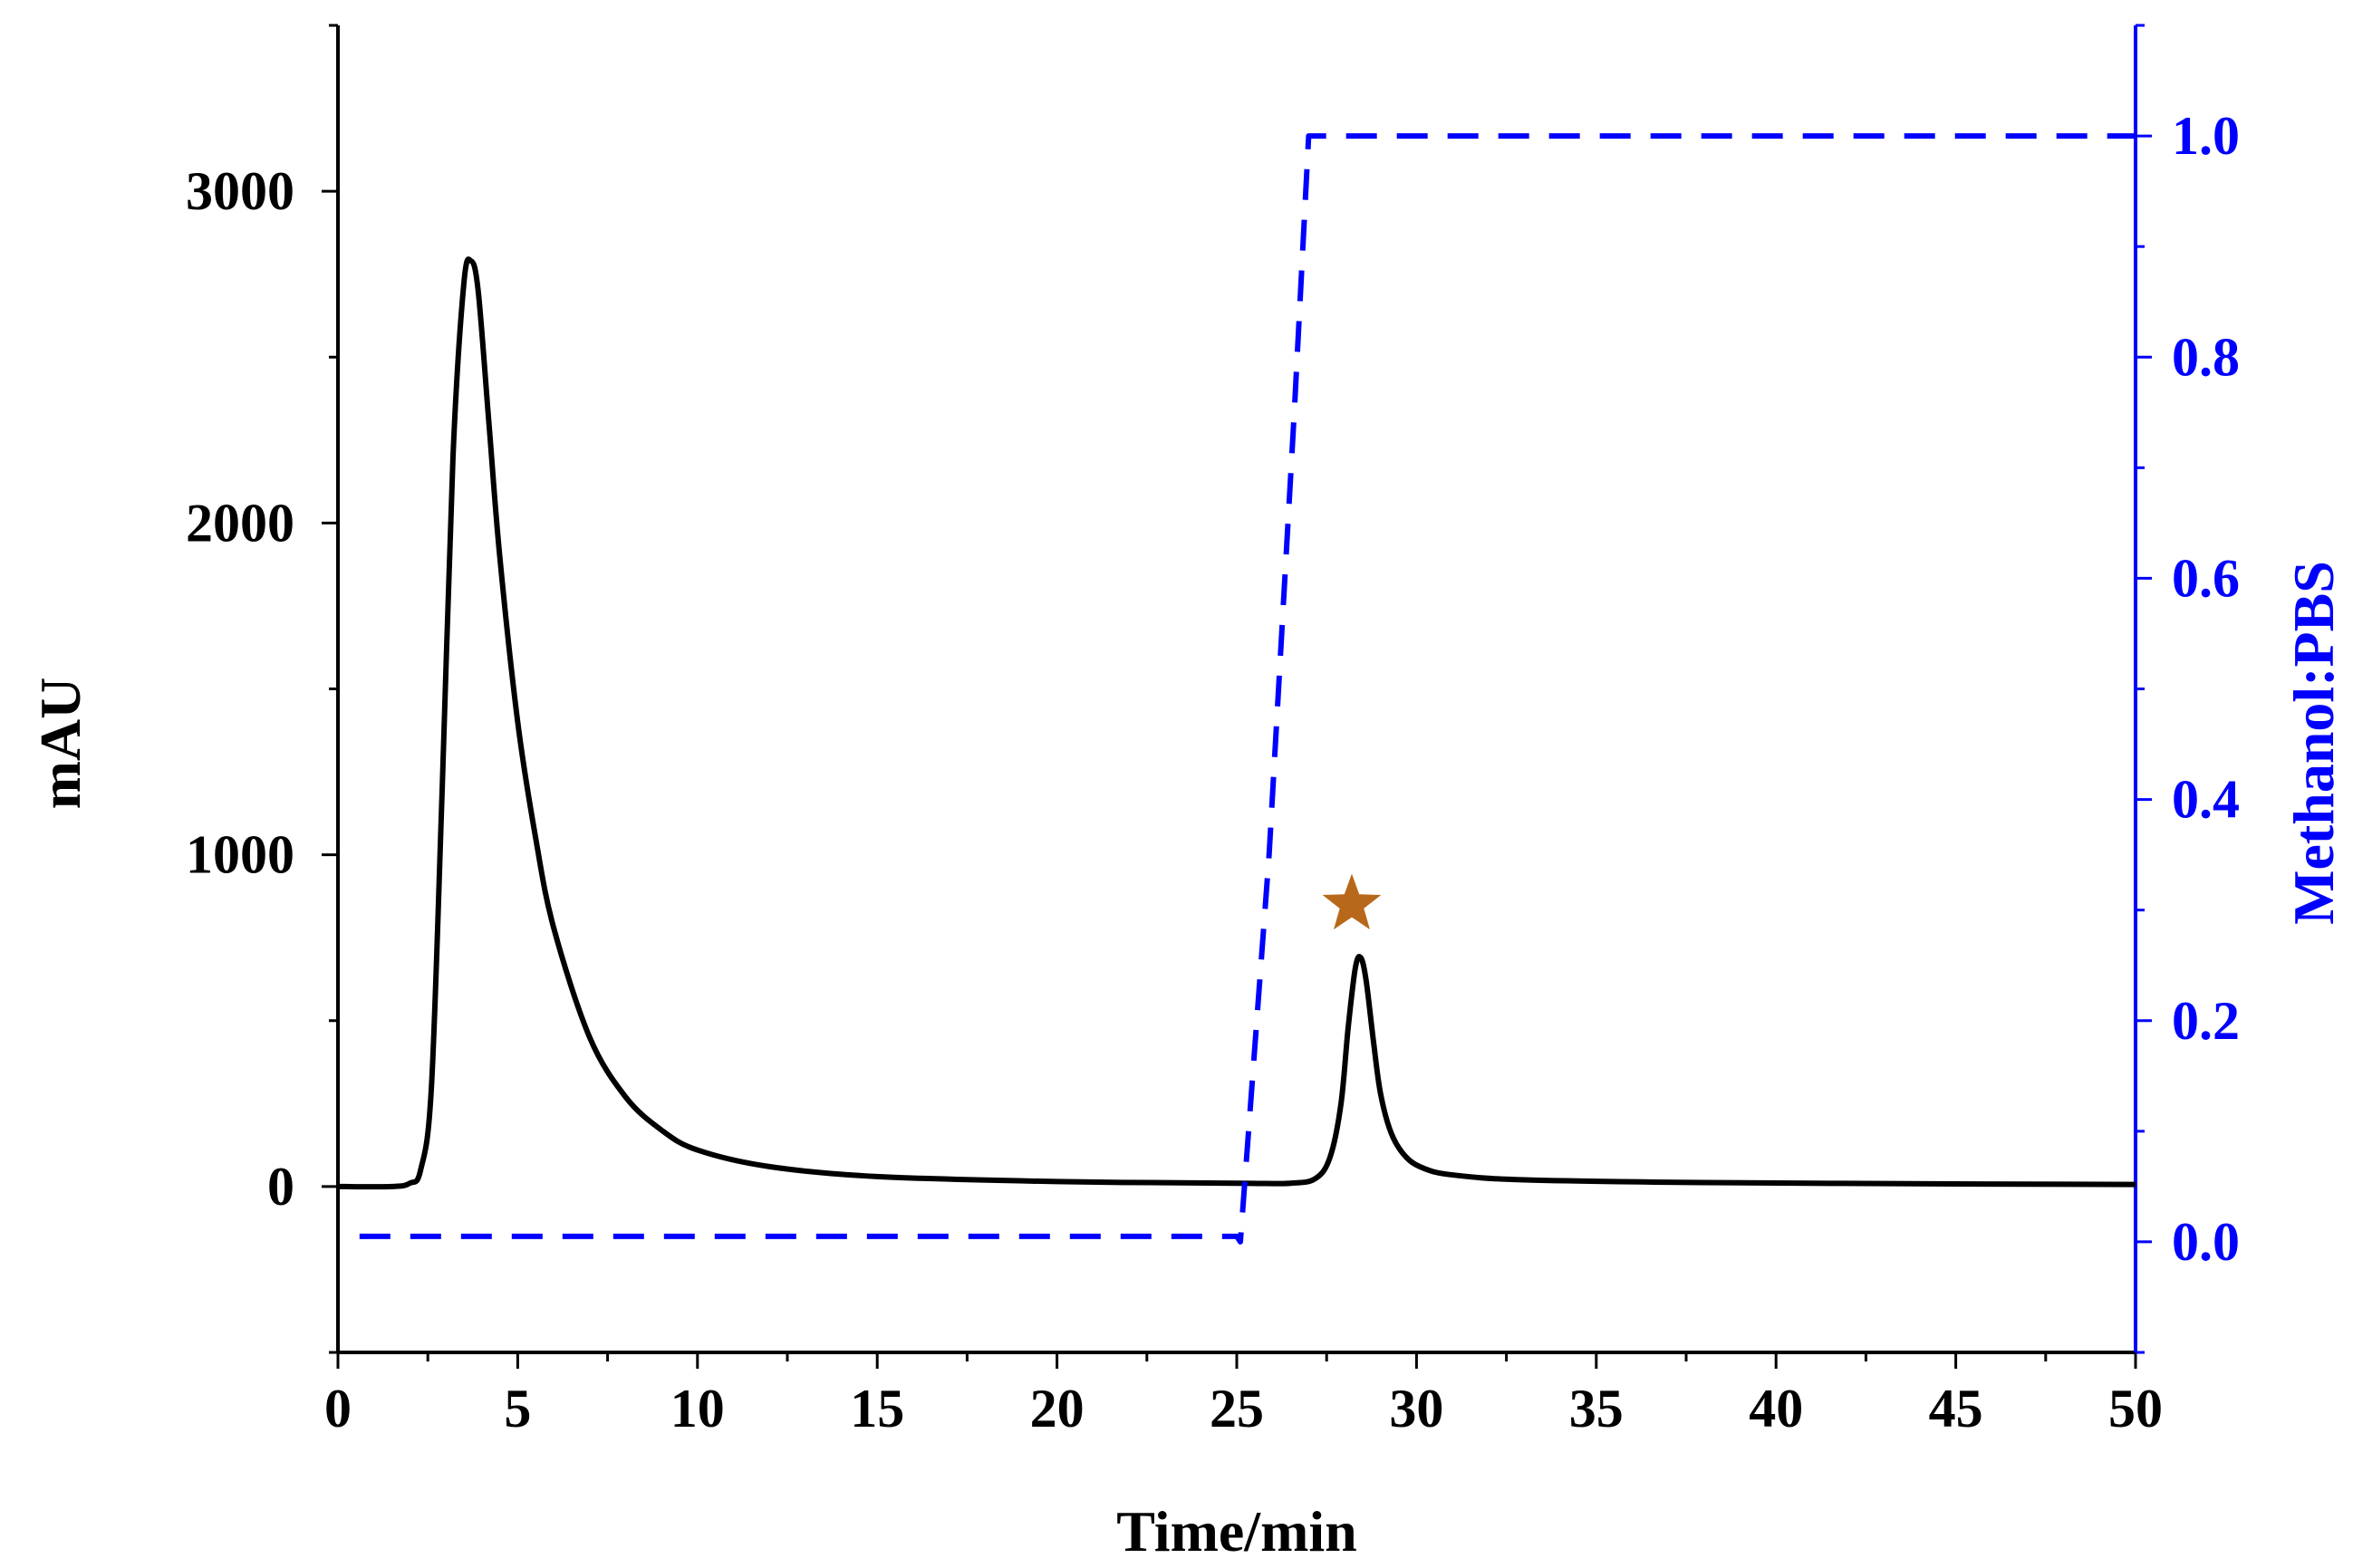 This screenshot has height=1568, width=2353. I want to click on x-tick-label: 25, so click(1237, 1408).